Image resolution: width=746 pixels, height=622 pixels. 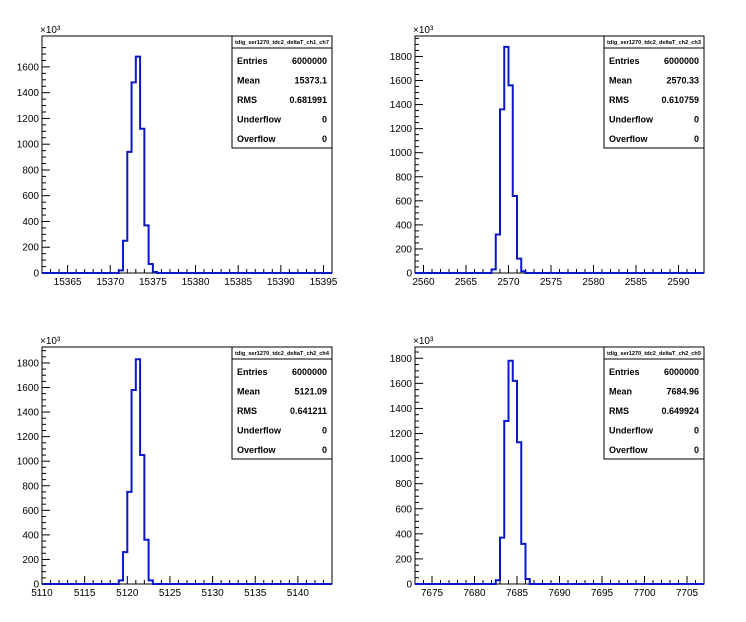 What do you see at coordinates (282, 354) in the screenshot?
I see `stats-box-title: tdig_ser1270_tdc2_deltaT_ch2_ch4` at bounding box center [282, 354].